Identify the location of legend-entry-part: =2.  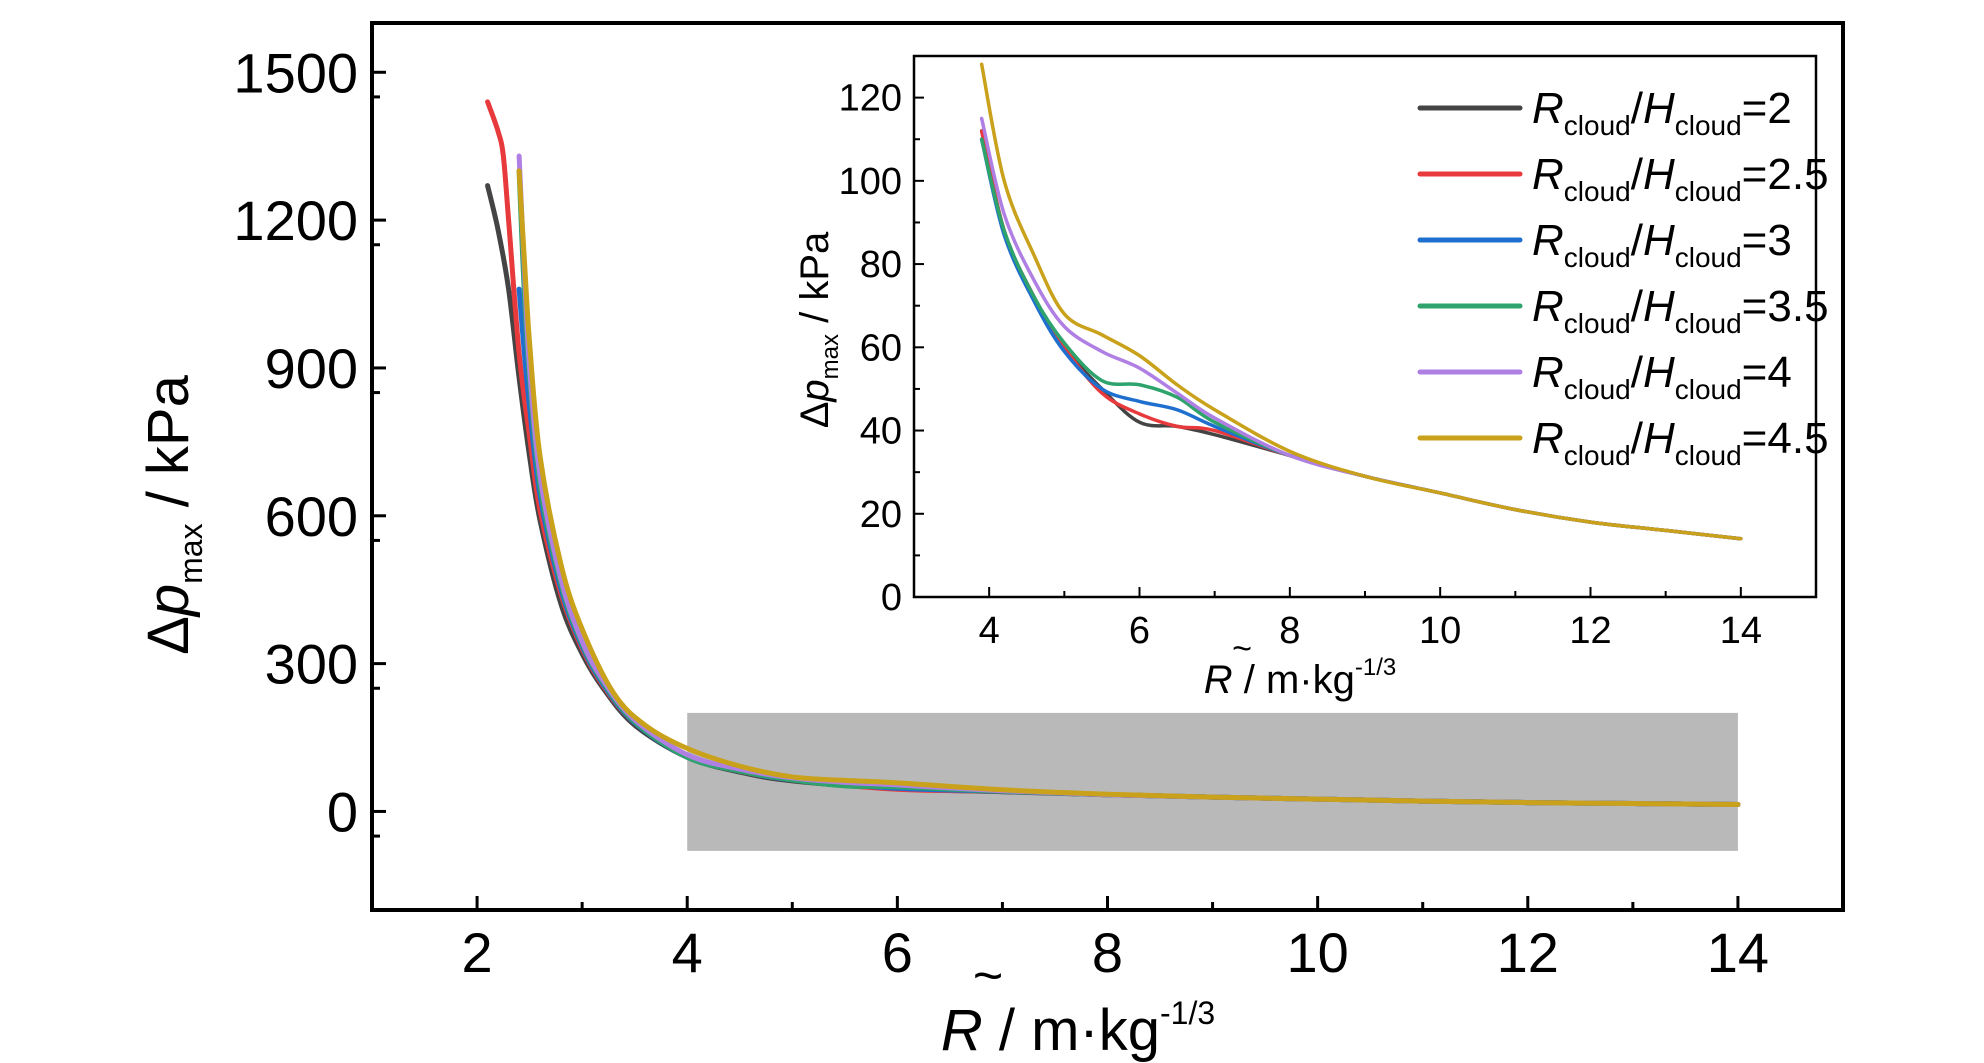
(1767, 108).